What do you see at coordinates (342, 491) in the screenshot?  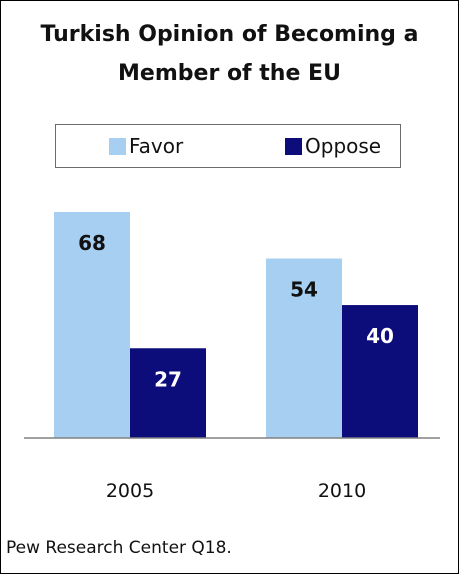 I see `x-tick-label-2010: 2010` at bounding box center [342, 491].